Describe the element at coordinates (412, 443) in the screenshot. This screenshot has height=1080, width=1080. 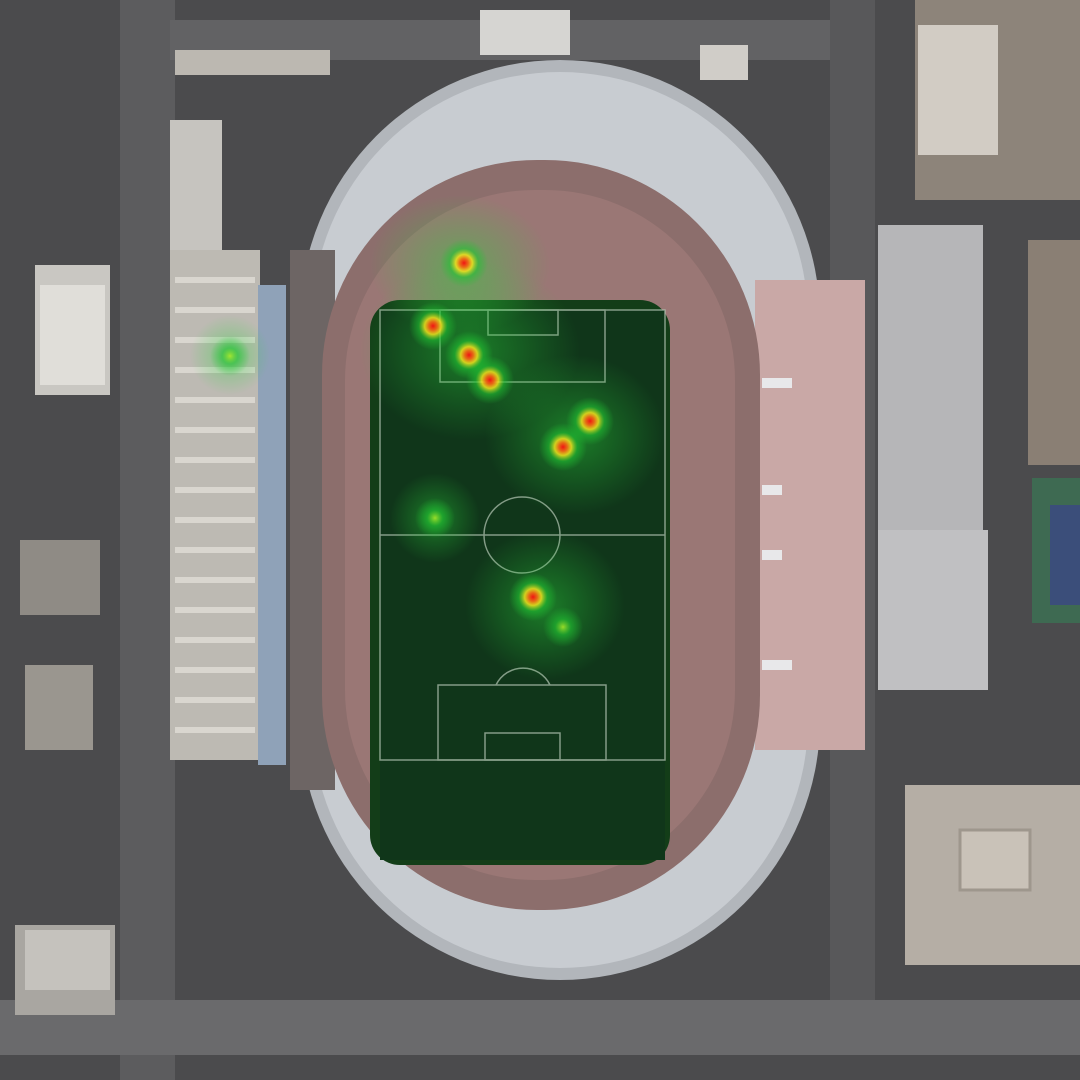
I see `heatmap-hotspots` at that location.